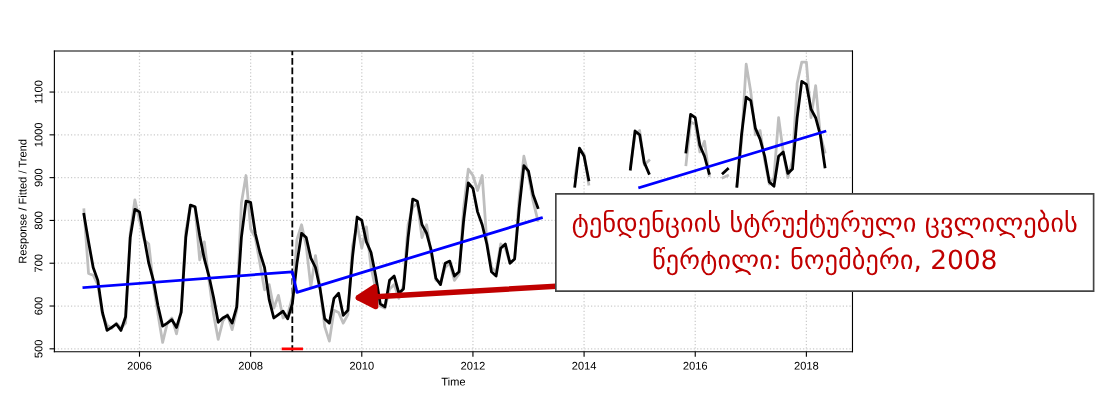 The width and height of the screenshot is (1110, 411). Describe the element at coordinates (584, 365) in the screenshot. I see `x-tick-label: 2014` at that location.